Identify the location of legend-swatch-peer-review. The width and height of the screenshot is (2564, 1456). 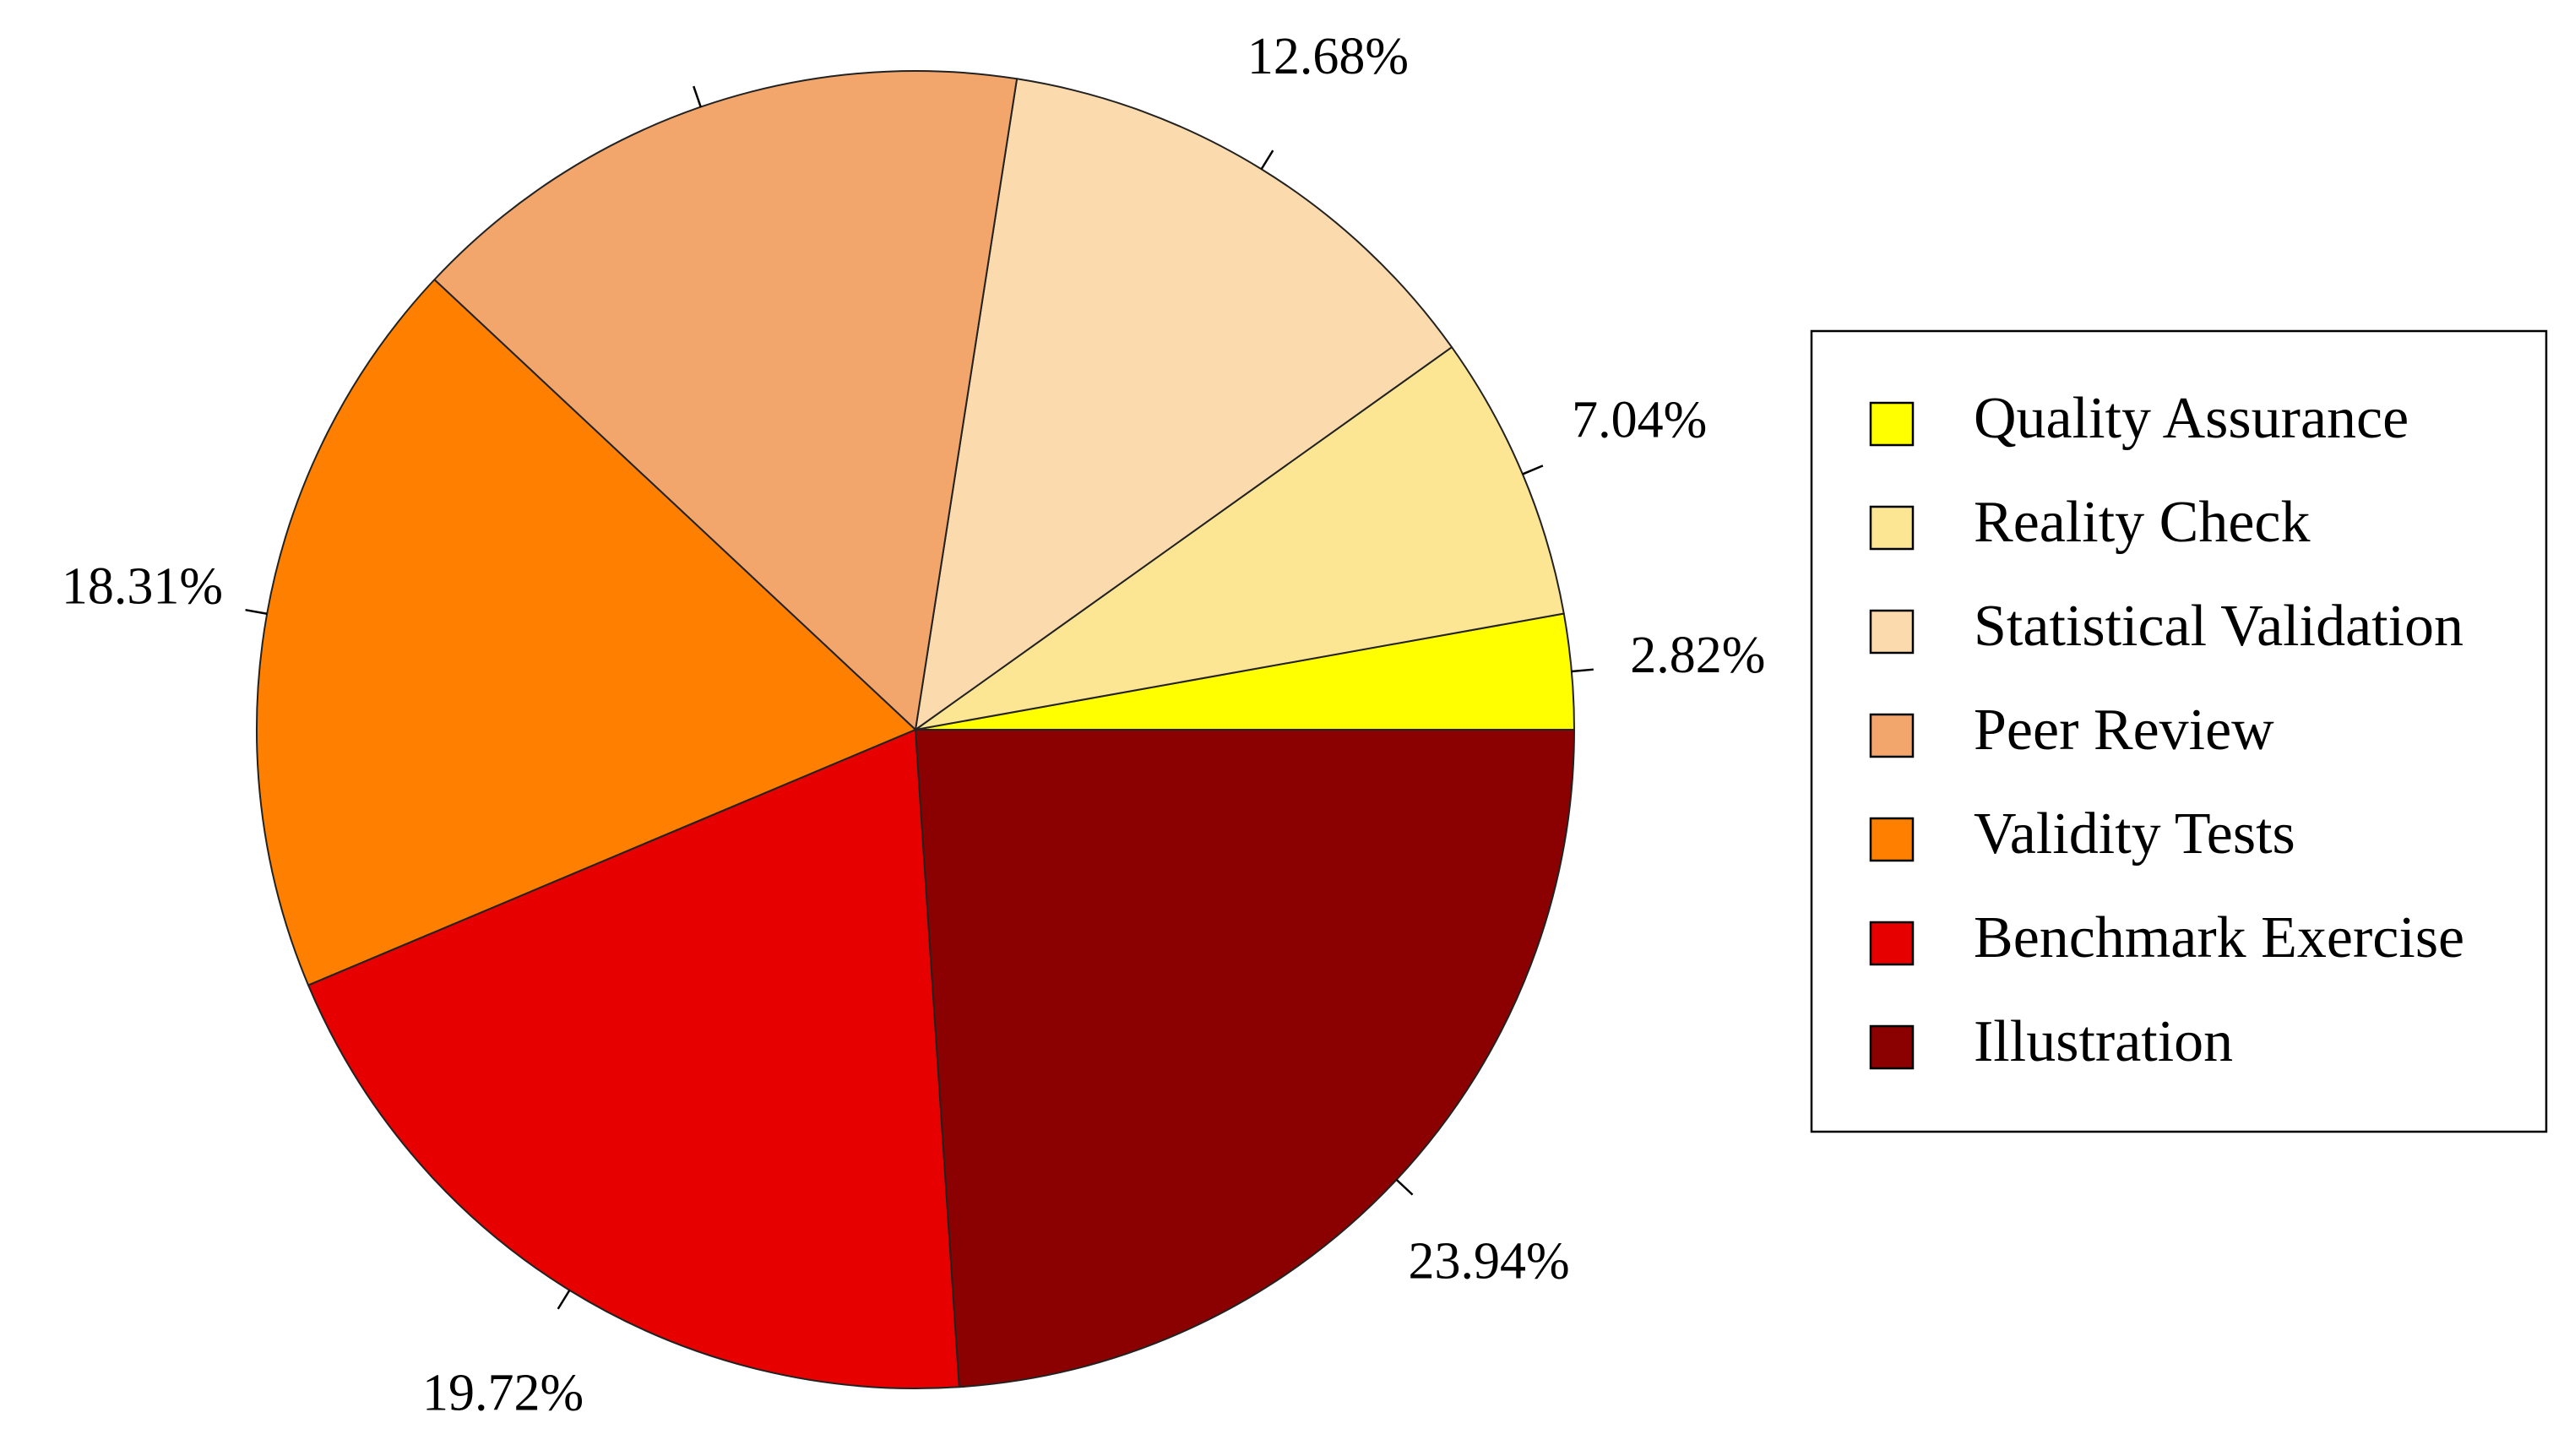
(1892, 735).